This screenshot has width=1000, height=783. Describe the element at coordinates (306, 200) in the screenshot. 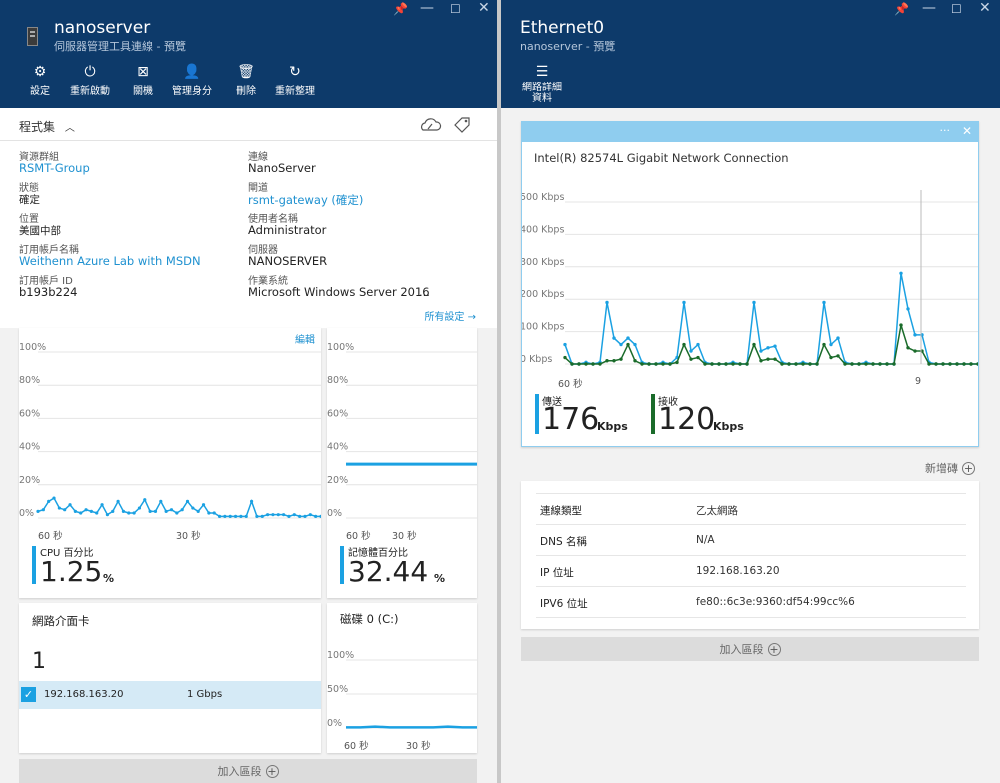

I see `gateway-link: rsmt-gateway (確定)` at that location.